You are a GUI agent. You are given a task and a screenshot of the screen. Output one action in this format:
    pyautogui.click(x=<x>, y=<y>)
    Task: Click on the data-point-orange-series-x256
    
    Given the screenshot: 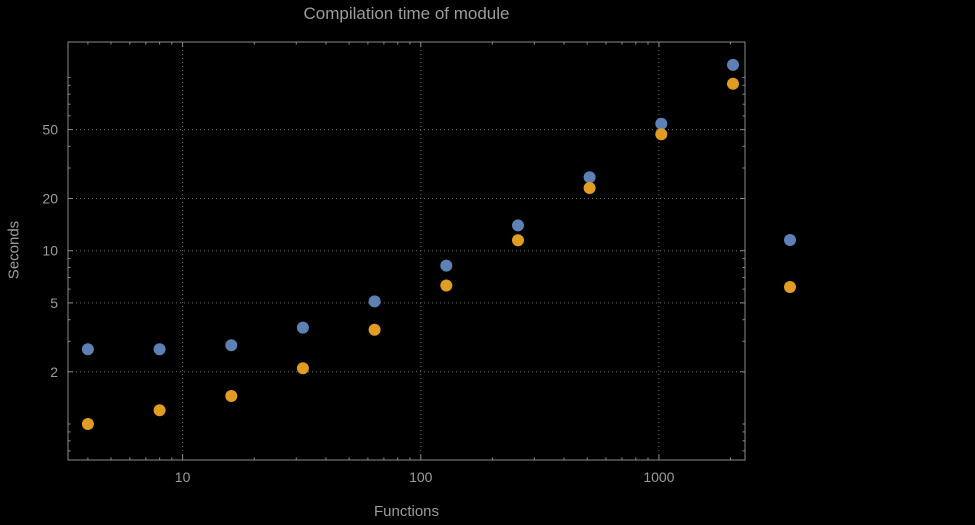 What is the action you would take?
    pyautogui.click(x=518, y=240)
    